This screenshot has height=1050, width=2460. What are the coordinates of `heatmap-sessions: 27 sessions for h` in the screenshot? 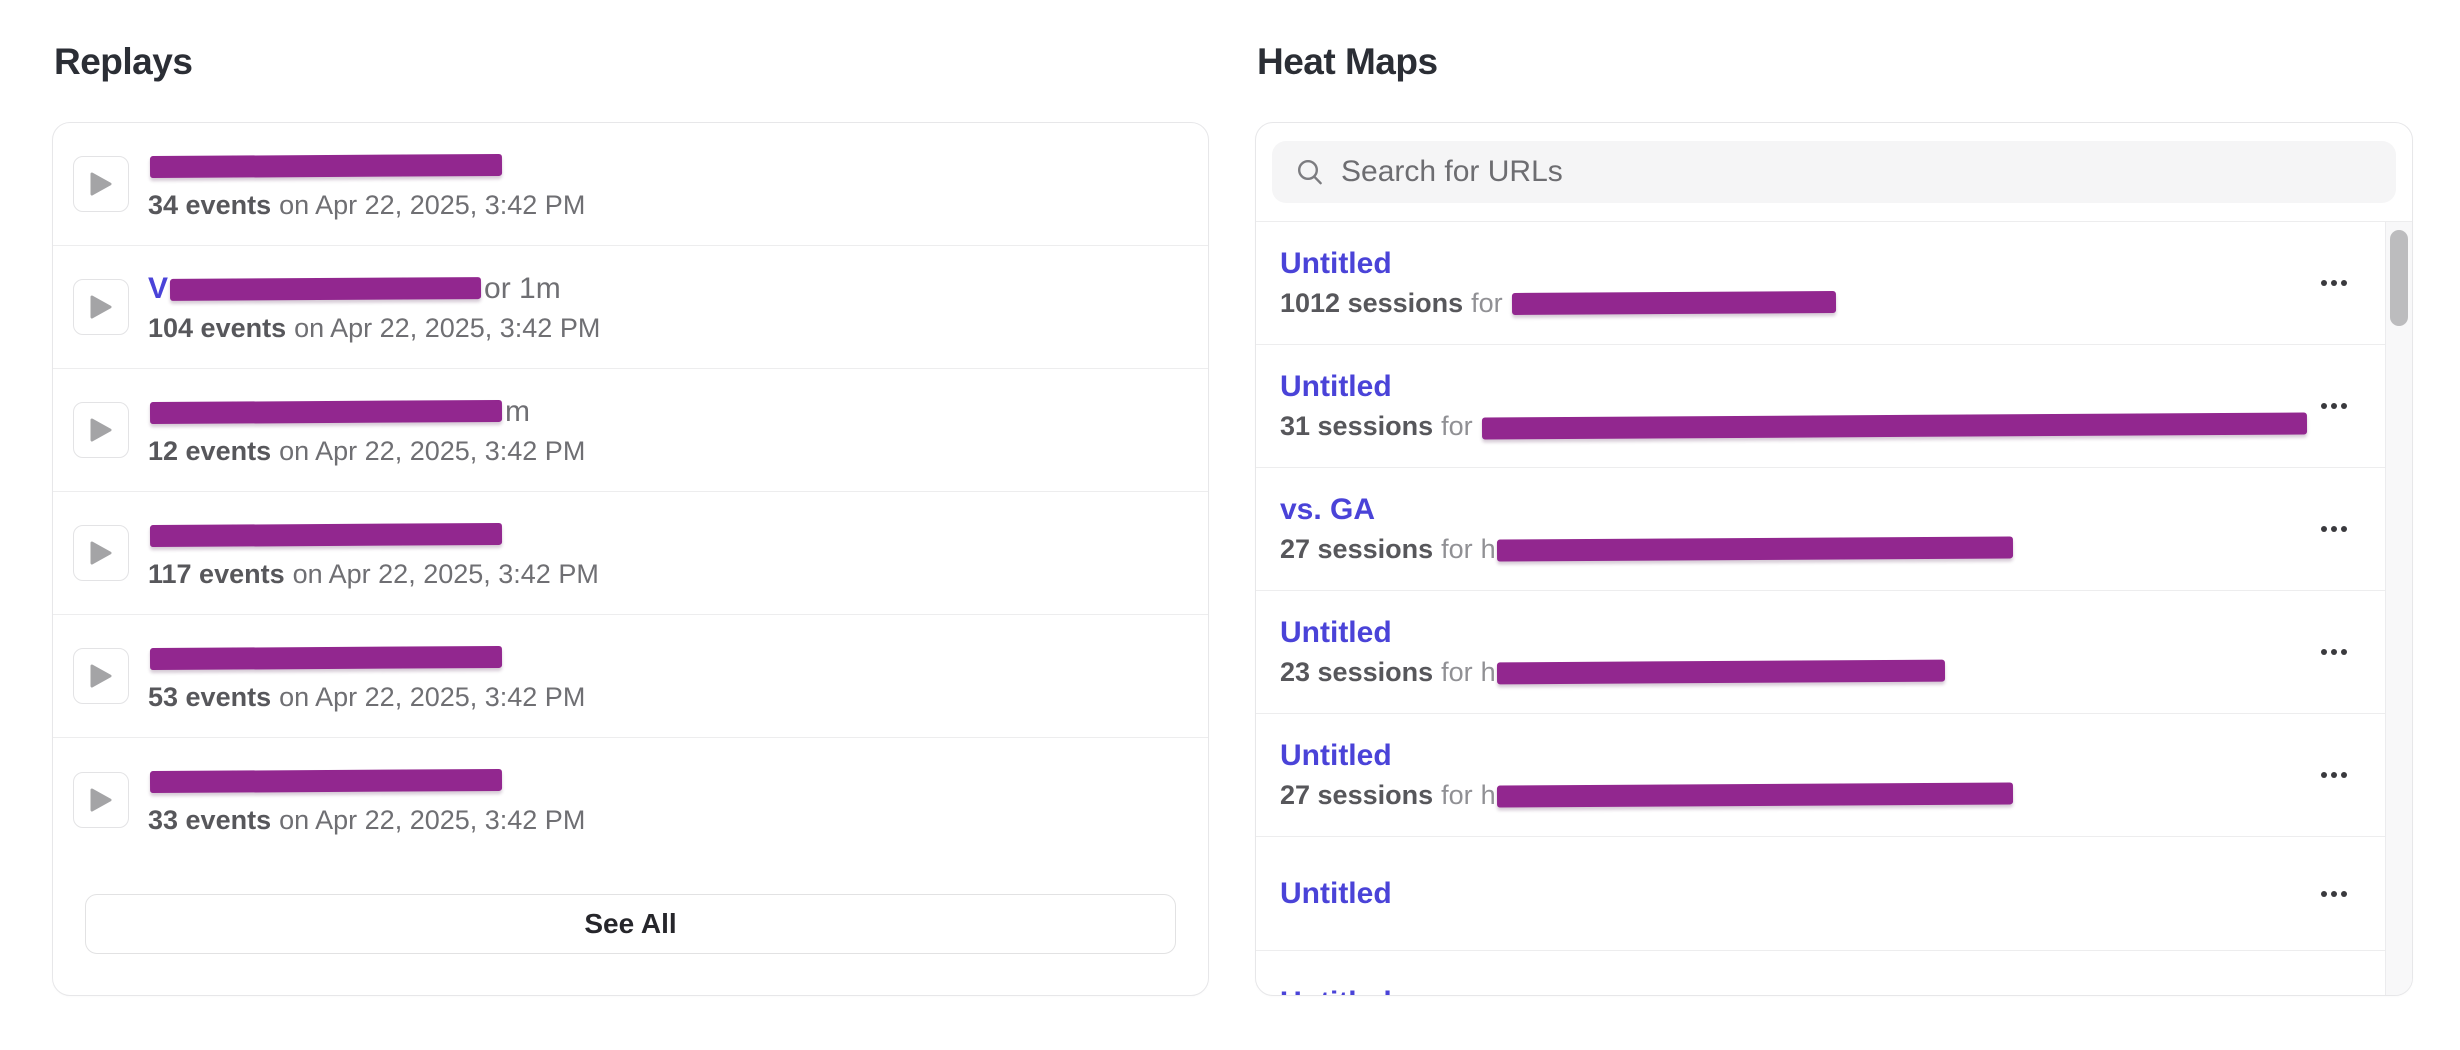 It's located at (1799, 795).